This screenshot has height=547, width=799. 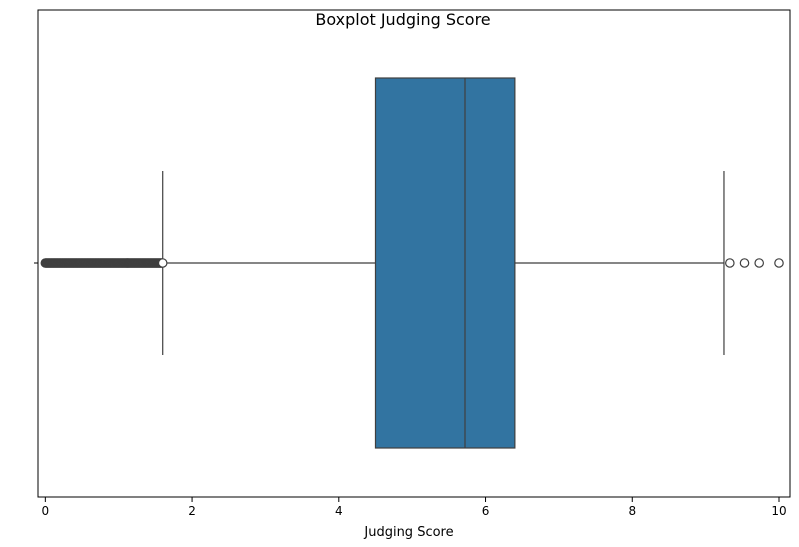 I want to click on x-tick-label-10: 10, so click(x=778, y=511).